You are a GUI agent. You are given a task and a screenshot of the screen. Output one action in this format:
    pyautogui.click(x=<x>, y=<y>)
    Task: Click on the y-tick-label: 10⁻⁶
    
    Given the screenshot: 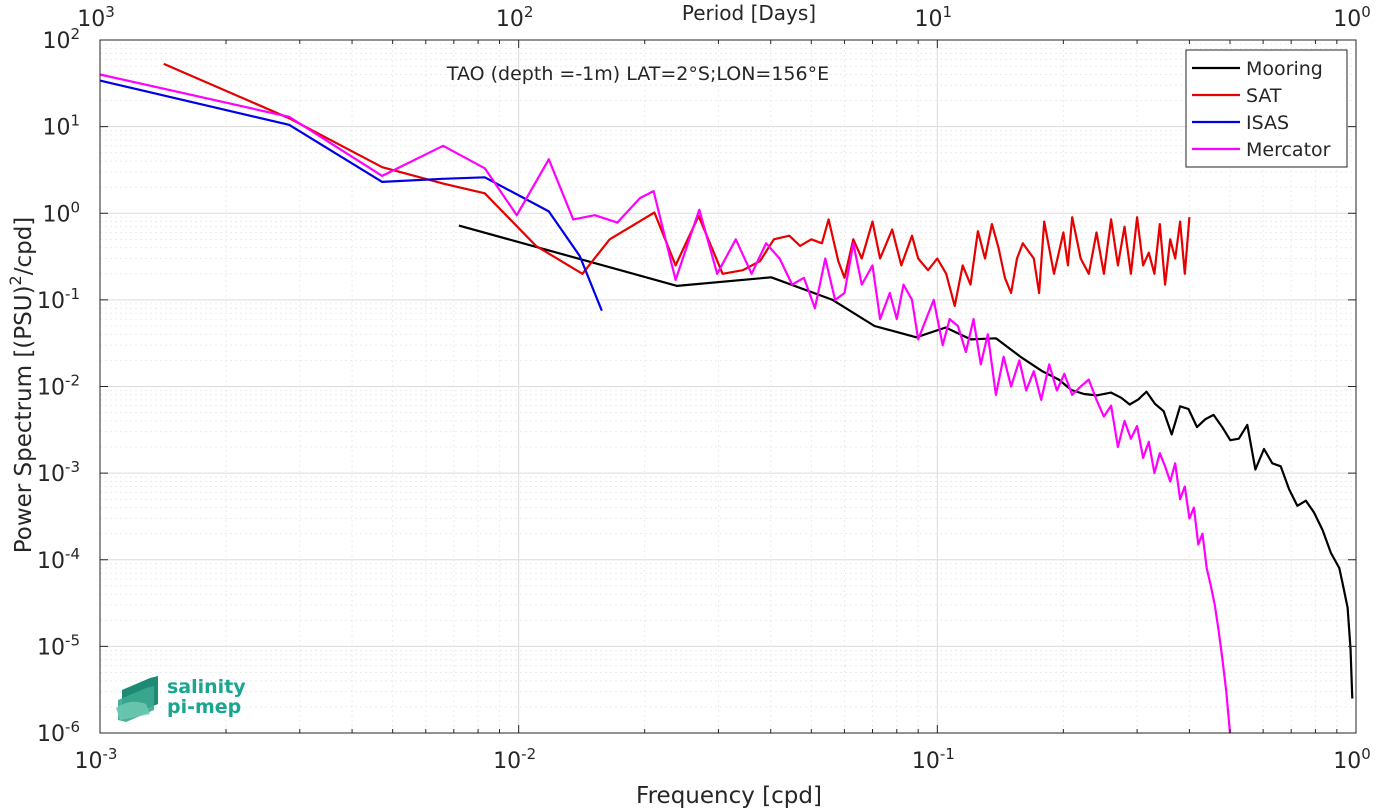 What is the action you would take?
    pyautogui.click(x=58, y=732)
    